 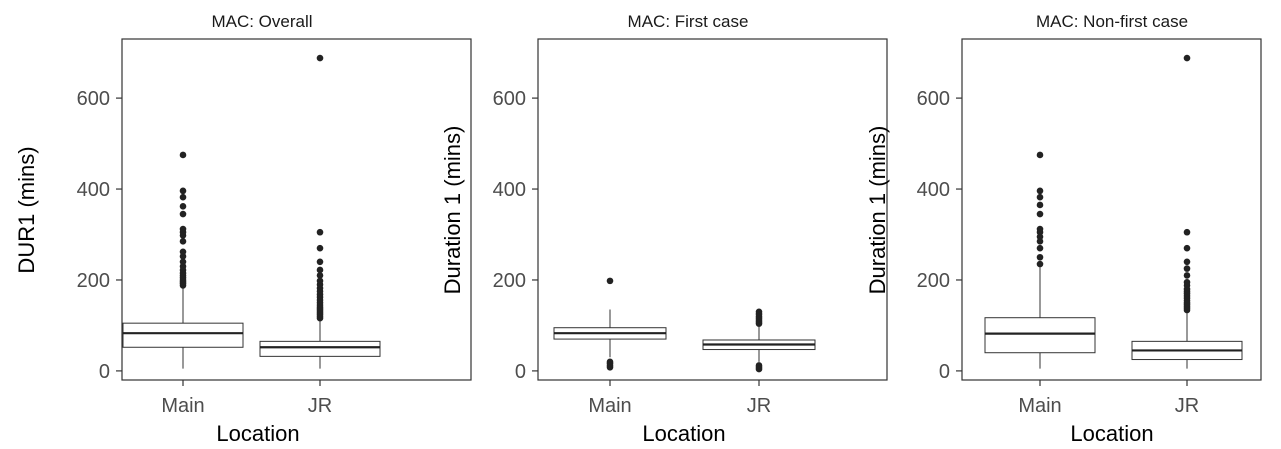 What do you see at coordinates (688, 21) in the screenshot?
I see `panel-title: MAC: First case` at bounding box center [688, 21].